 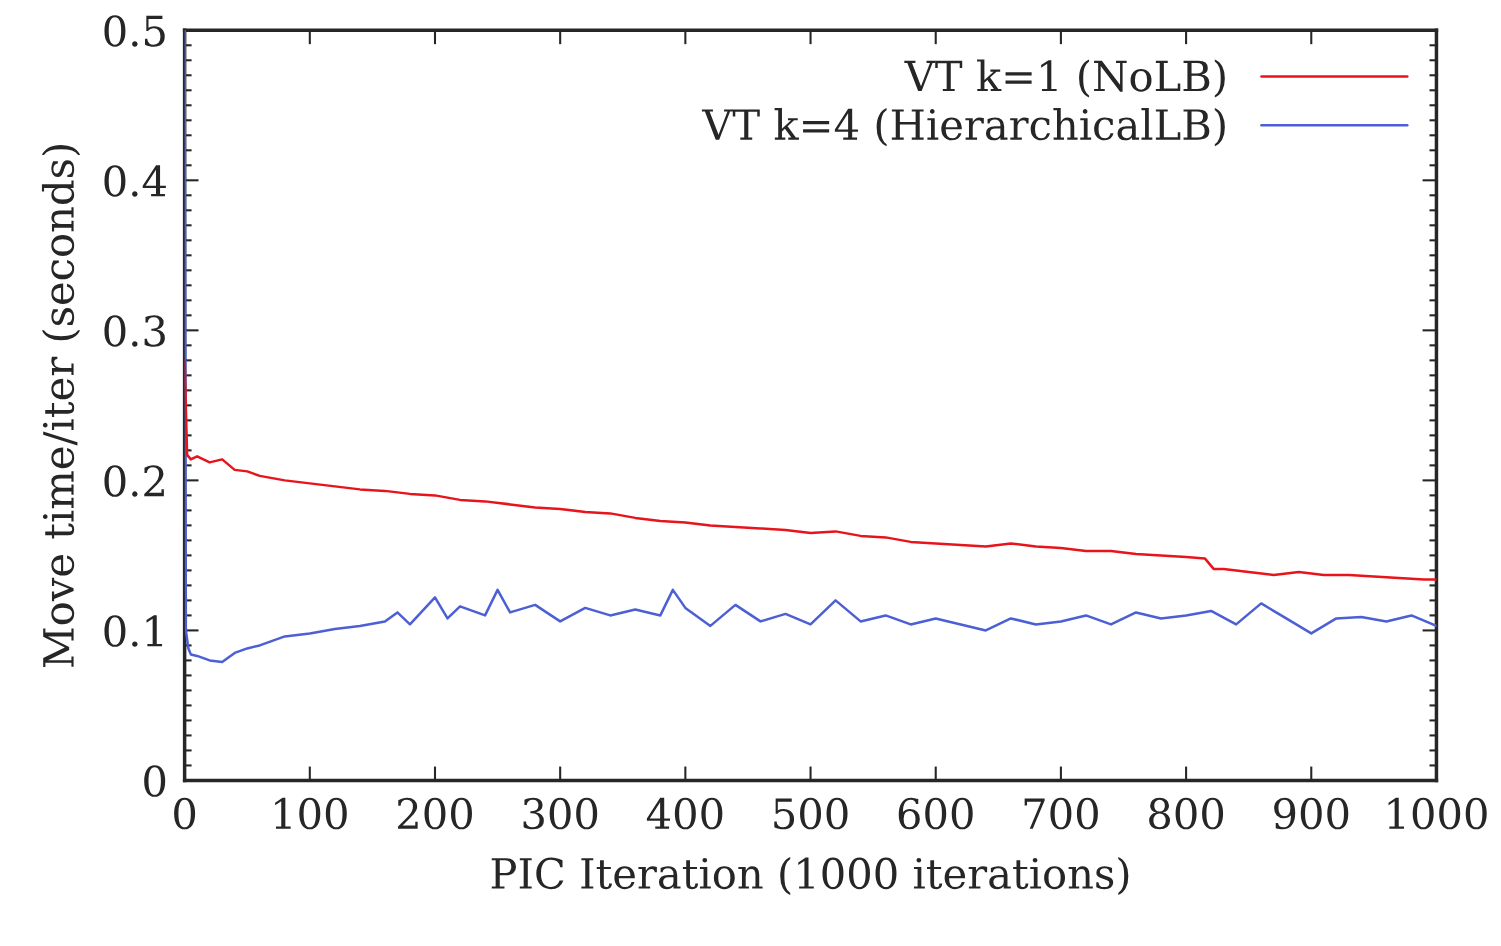 I want to click on y-axis-title: Move time/iter (seconds), so click(x=61, y=406).